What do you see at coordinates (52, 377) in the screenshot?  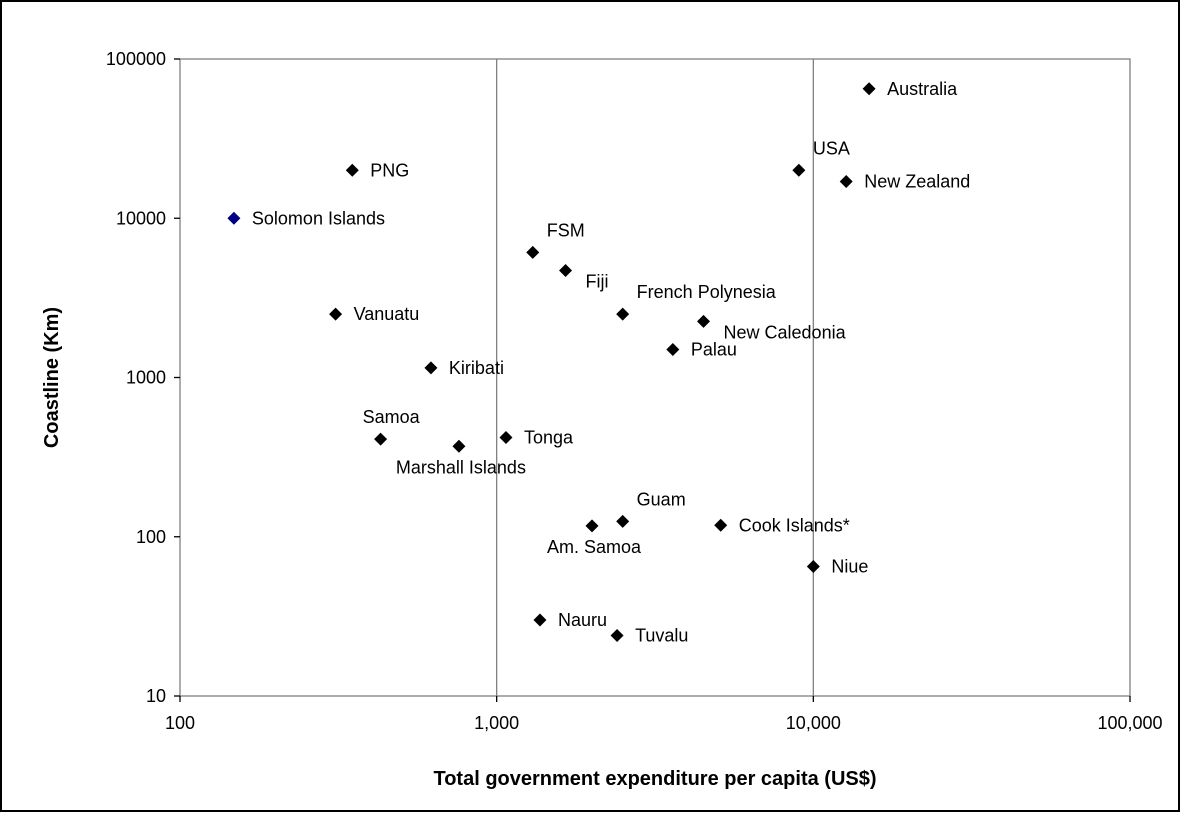 I see `y-axis-title: Coastline (Km)` at bounding box center [52, 377].